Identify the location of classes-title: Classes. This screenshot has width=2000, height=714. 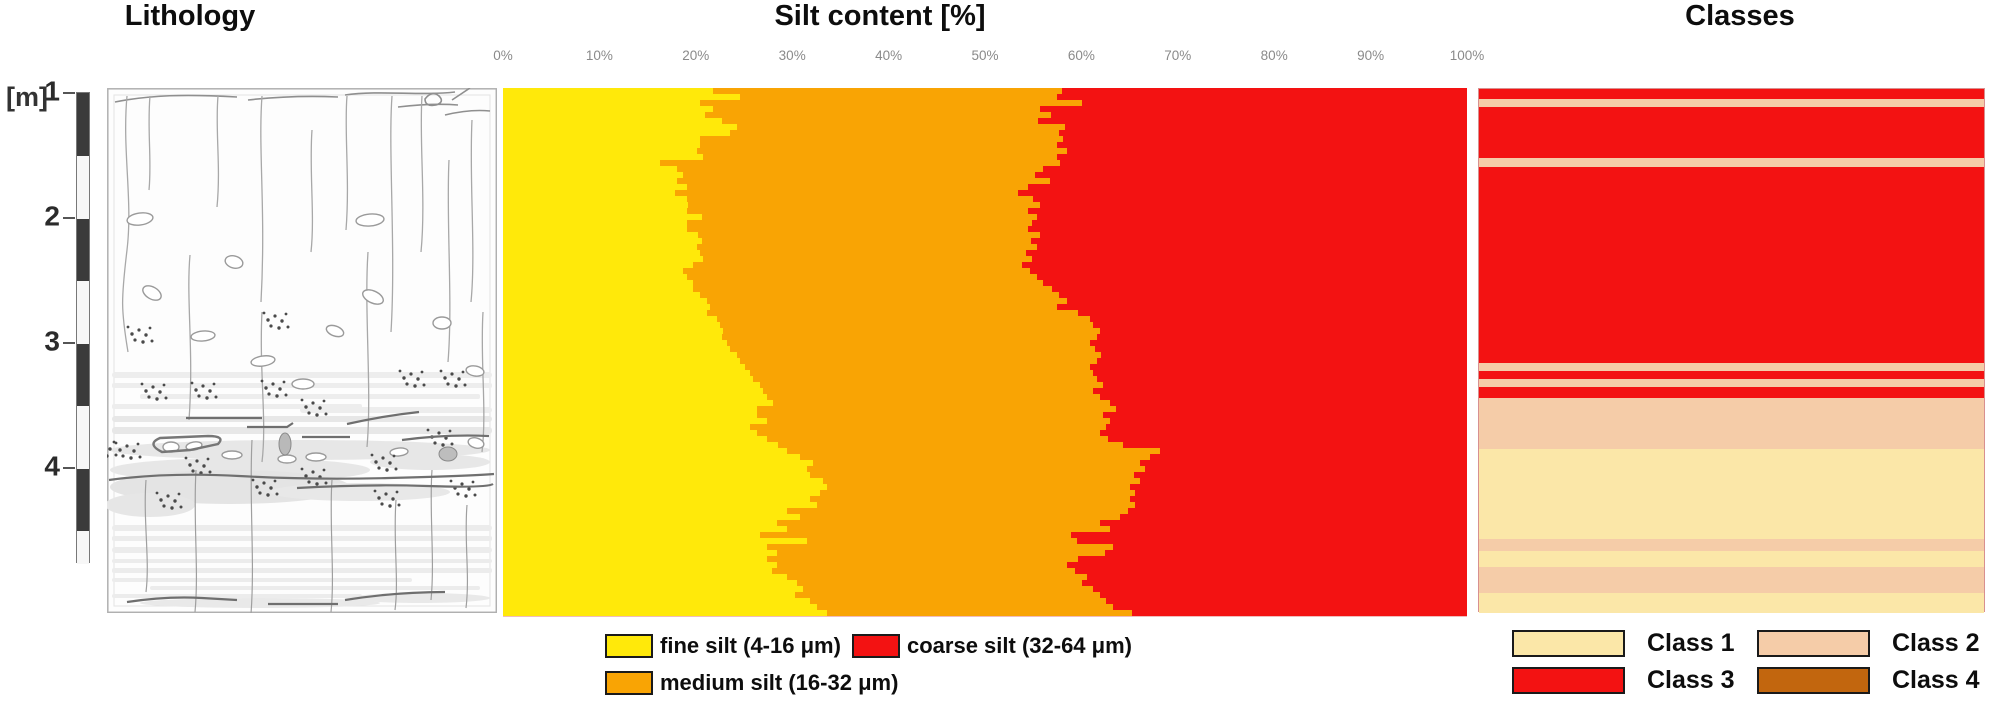
(1740, 16).